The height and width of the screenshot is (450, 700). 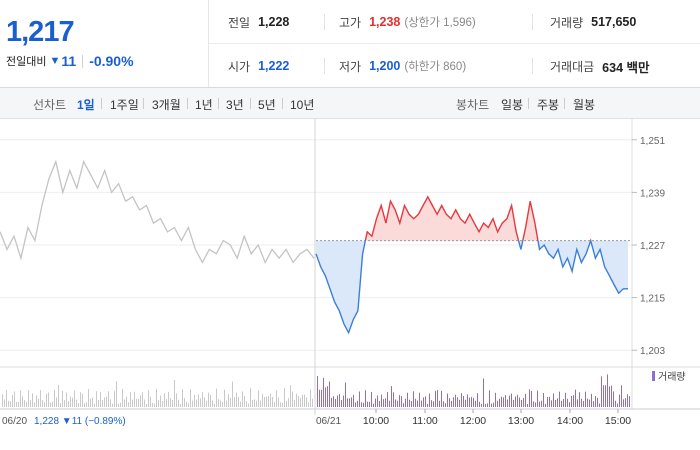 I want to click on prev-day-info: 1,228 ▼11 (−0.89%), so click(x=80, y=421).